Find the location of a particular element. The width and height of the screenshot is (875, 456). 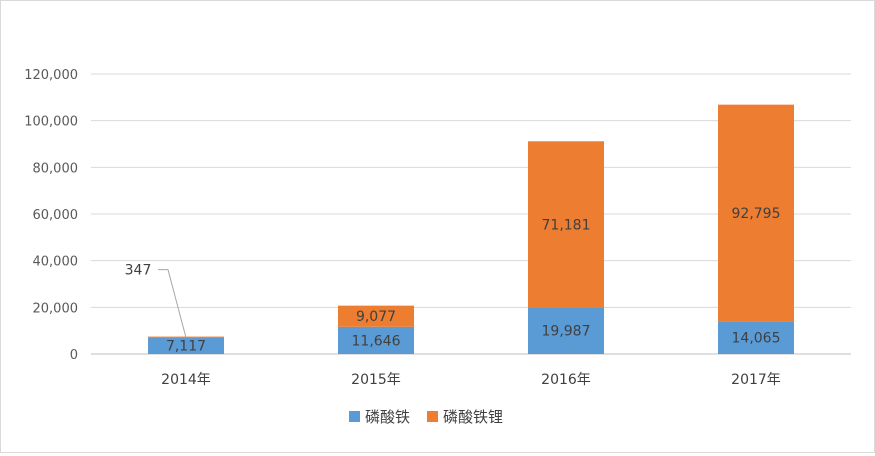

bar-lfp-precursor-2017年 is located at coordinates (756, 337).